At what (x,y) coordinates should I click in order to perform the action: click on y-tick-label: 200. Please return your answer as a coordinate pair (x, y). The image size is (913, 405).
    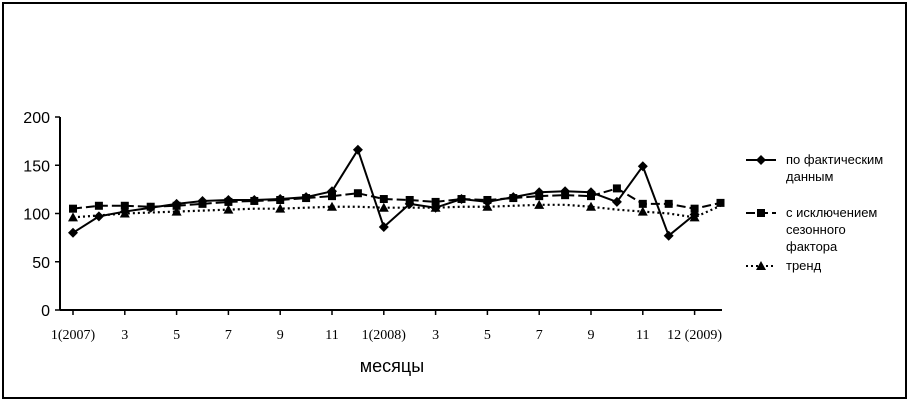
    Looking at the image, I should click on (36, 118).